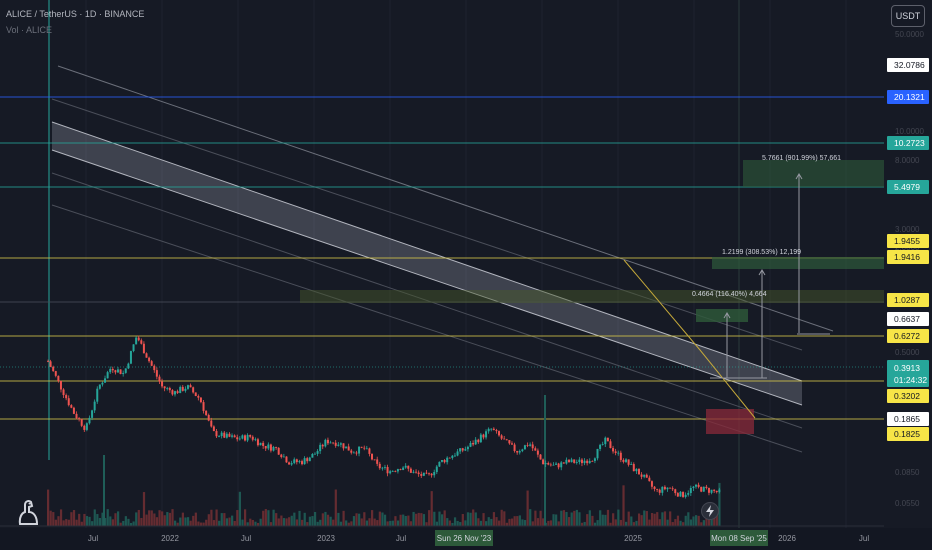 Image resolution: width=932 pixels, height=550 pixels. I want to click on price-level-text: 20.1321, so click(909, 97).